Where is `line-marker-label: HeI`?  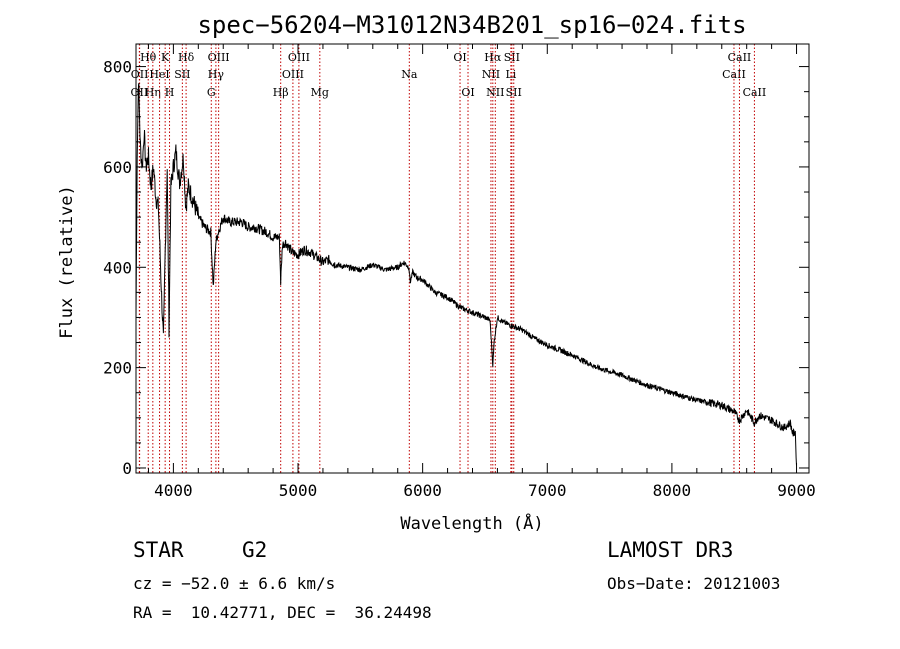 line-marker-label: HeI is located at coordinates (159, 74).